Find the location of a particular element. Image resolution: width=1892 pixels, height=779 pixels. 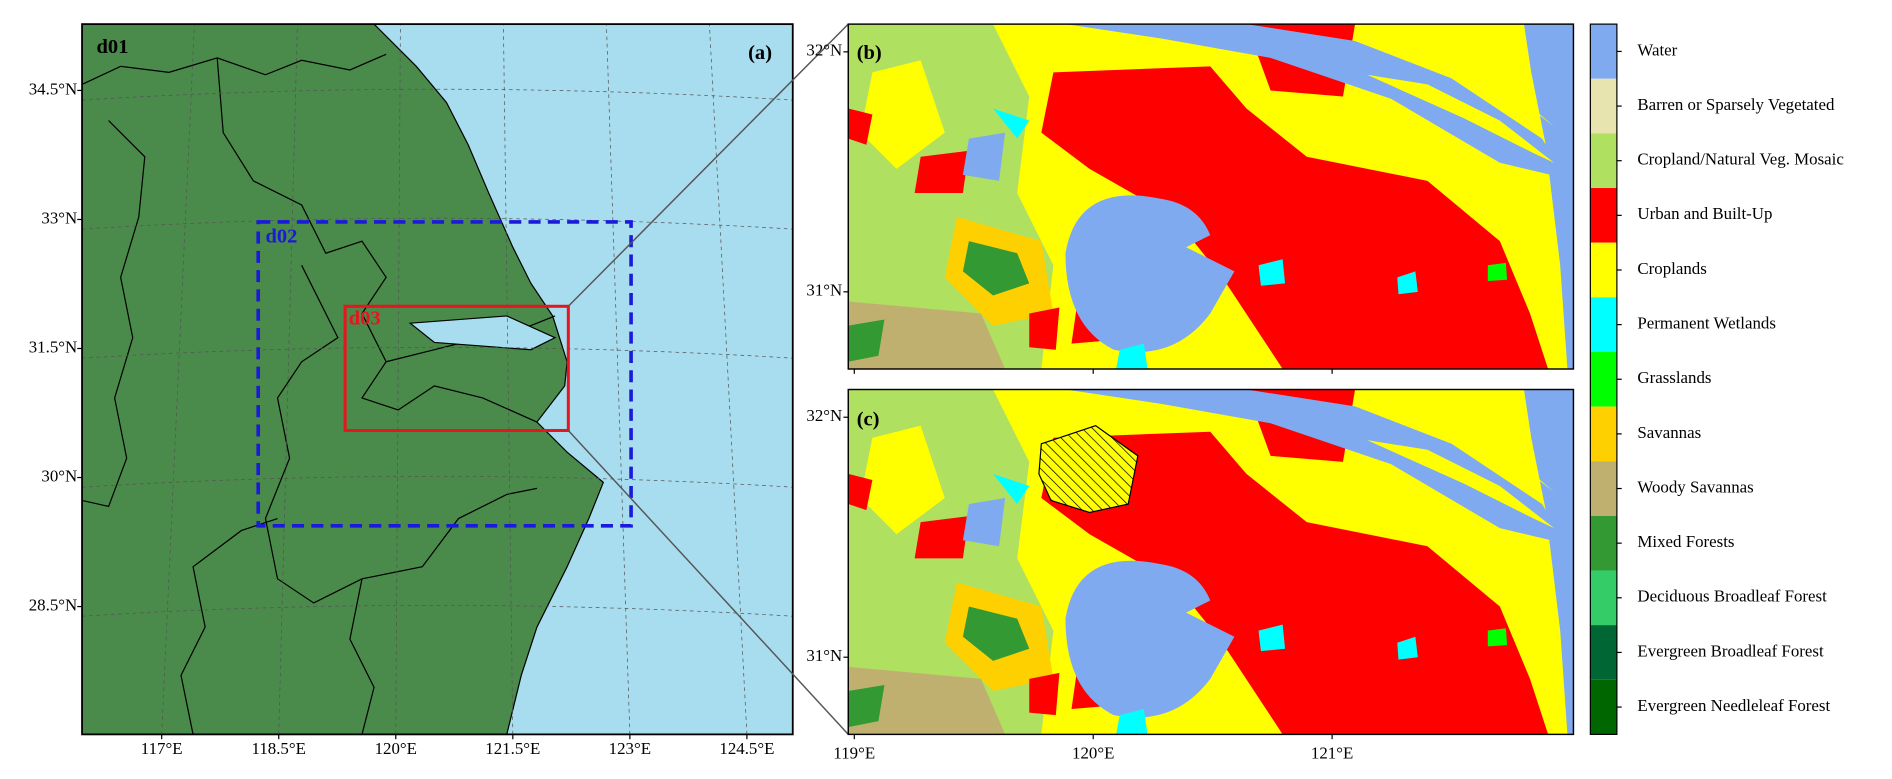

lon-tick-label: 119°E is located at coordinates (854, 753).